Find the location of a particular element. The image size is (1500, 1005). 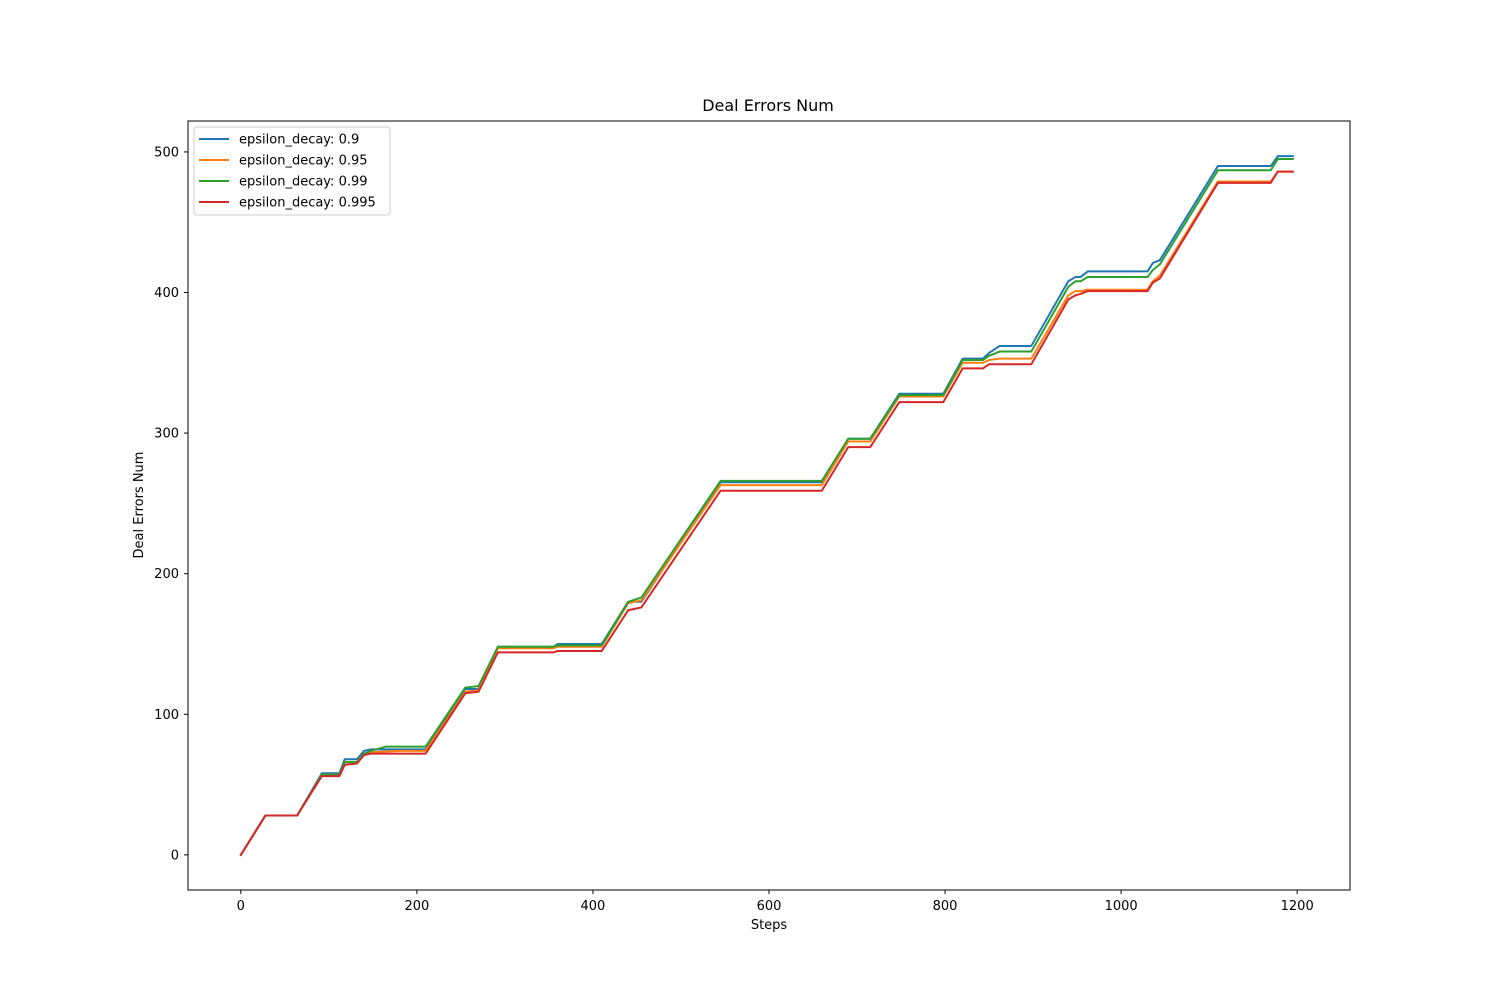

legend-label-2: epsilon_decay: 0.99 is located at coordinates (303, 182).